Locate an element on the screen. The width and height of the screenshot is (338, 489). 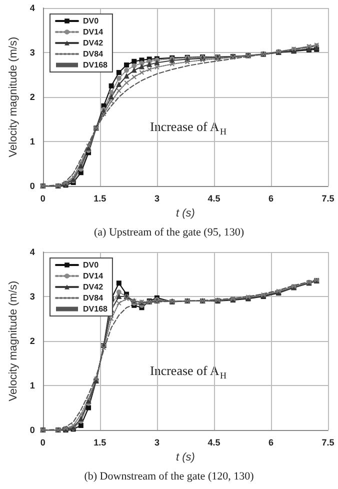
text: (b) Downstream of the gate (120, 130) is located at coordinates (169, 476).